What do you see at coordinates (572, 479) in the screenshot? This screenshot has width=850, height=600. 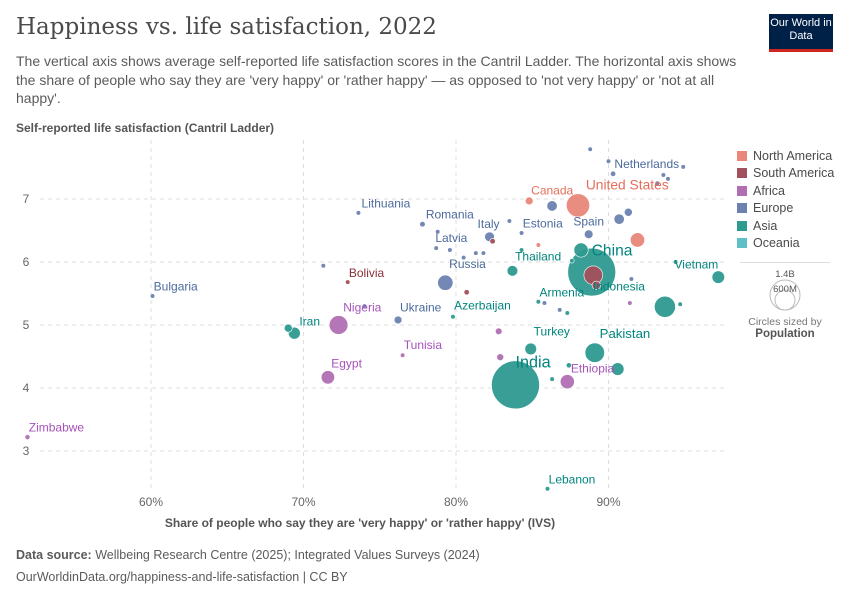 I see `point-label: Lebanon` at bounding box center [572, 479].